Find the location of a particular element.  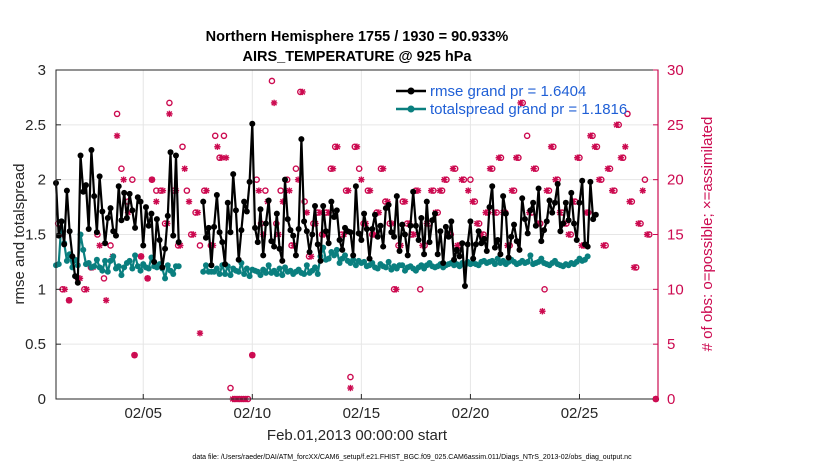

x-axis-label: Feb.01,2013 00:00:00 start is located at coordinates (357, 435).